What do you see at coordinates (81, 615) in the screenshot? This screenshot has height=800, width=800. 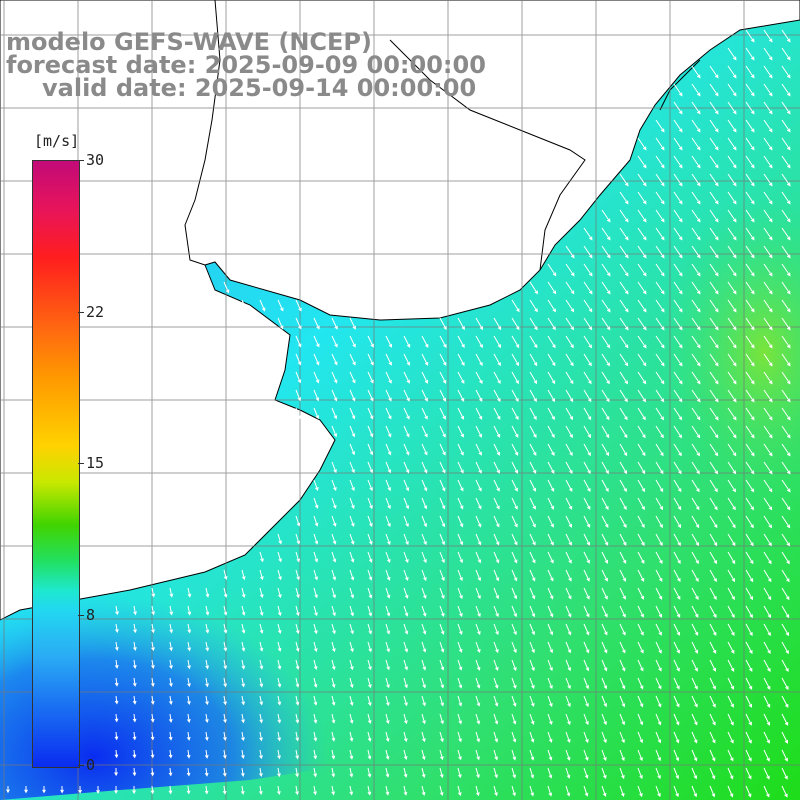 I see `colorbar-tick-mark` at bounding box center [81, 615].